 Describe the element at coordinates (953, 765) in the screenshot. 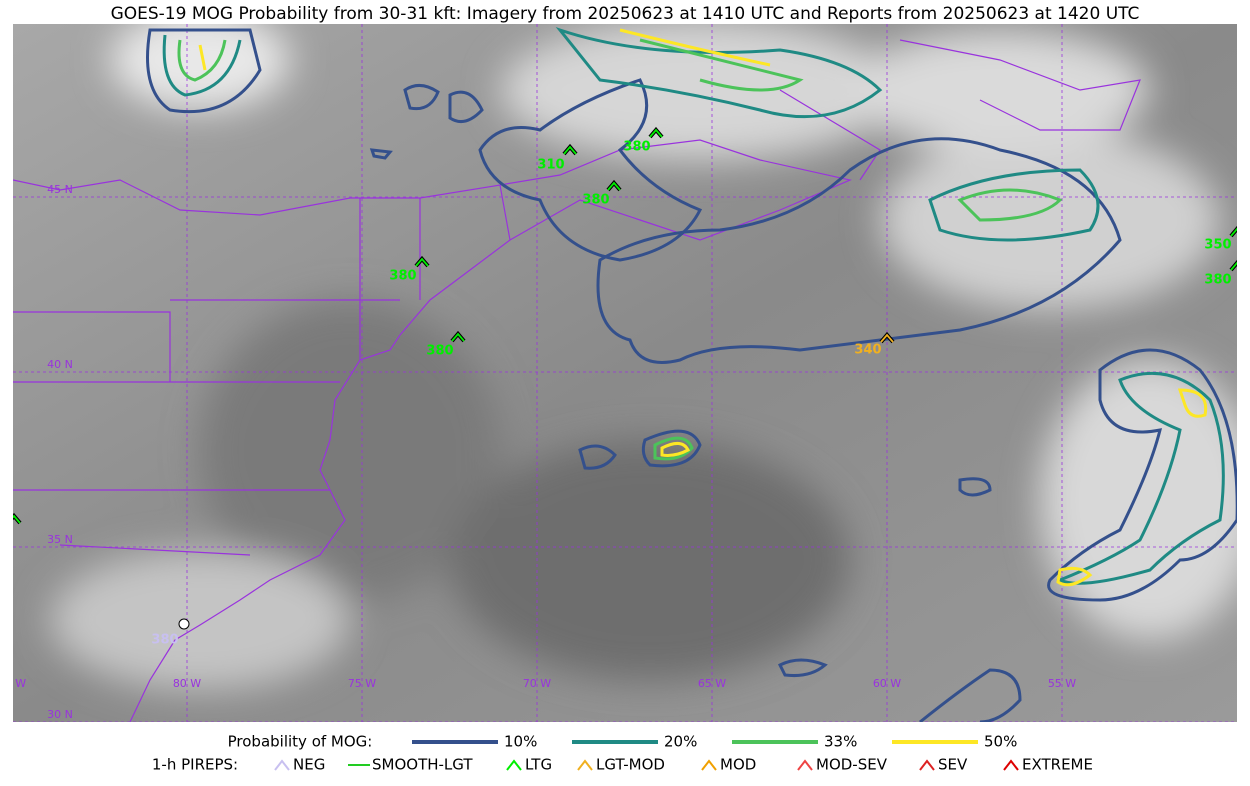

I see `legend-label: SEV` at that location.